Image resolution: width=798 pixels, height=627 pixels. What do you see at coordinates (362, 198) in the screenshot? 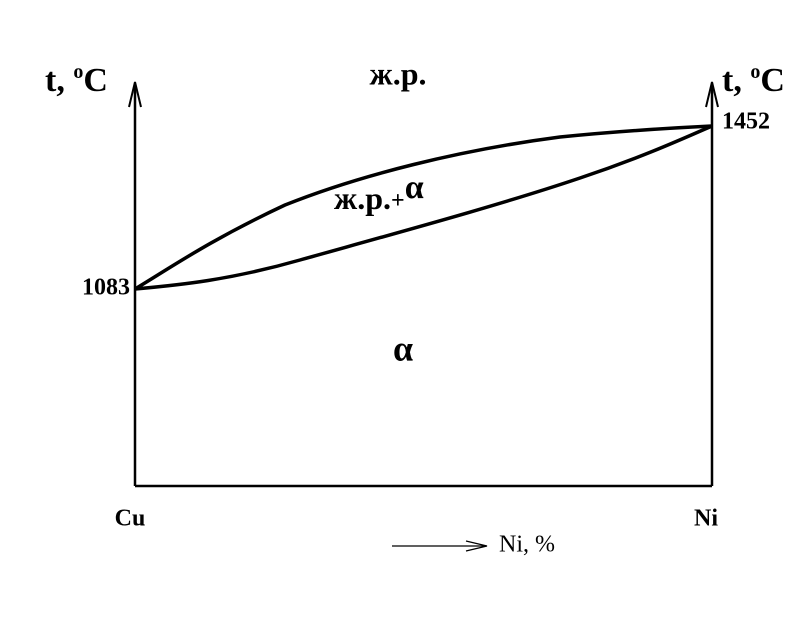
I see `region-text: ж.р.` at bounding box center [362, 198].